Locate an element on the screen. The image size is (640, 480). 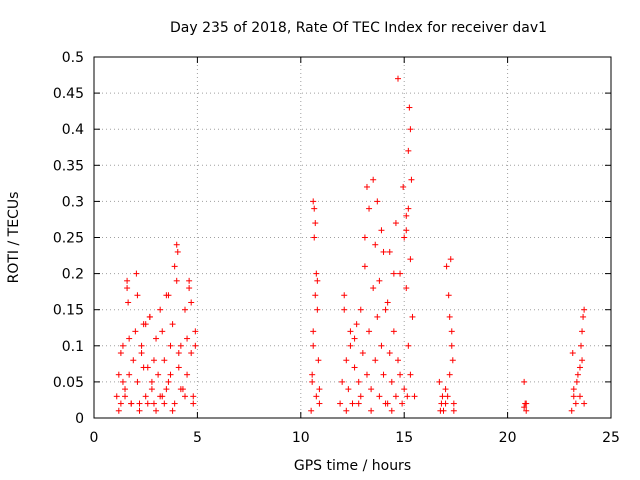
y-tick-label: 0.35 is located at coordinates (68, 166).